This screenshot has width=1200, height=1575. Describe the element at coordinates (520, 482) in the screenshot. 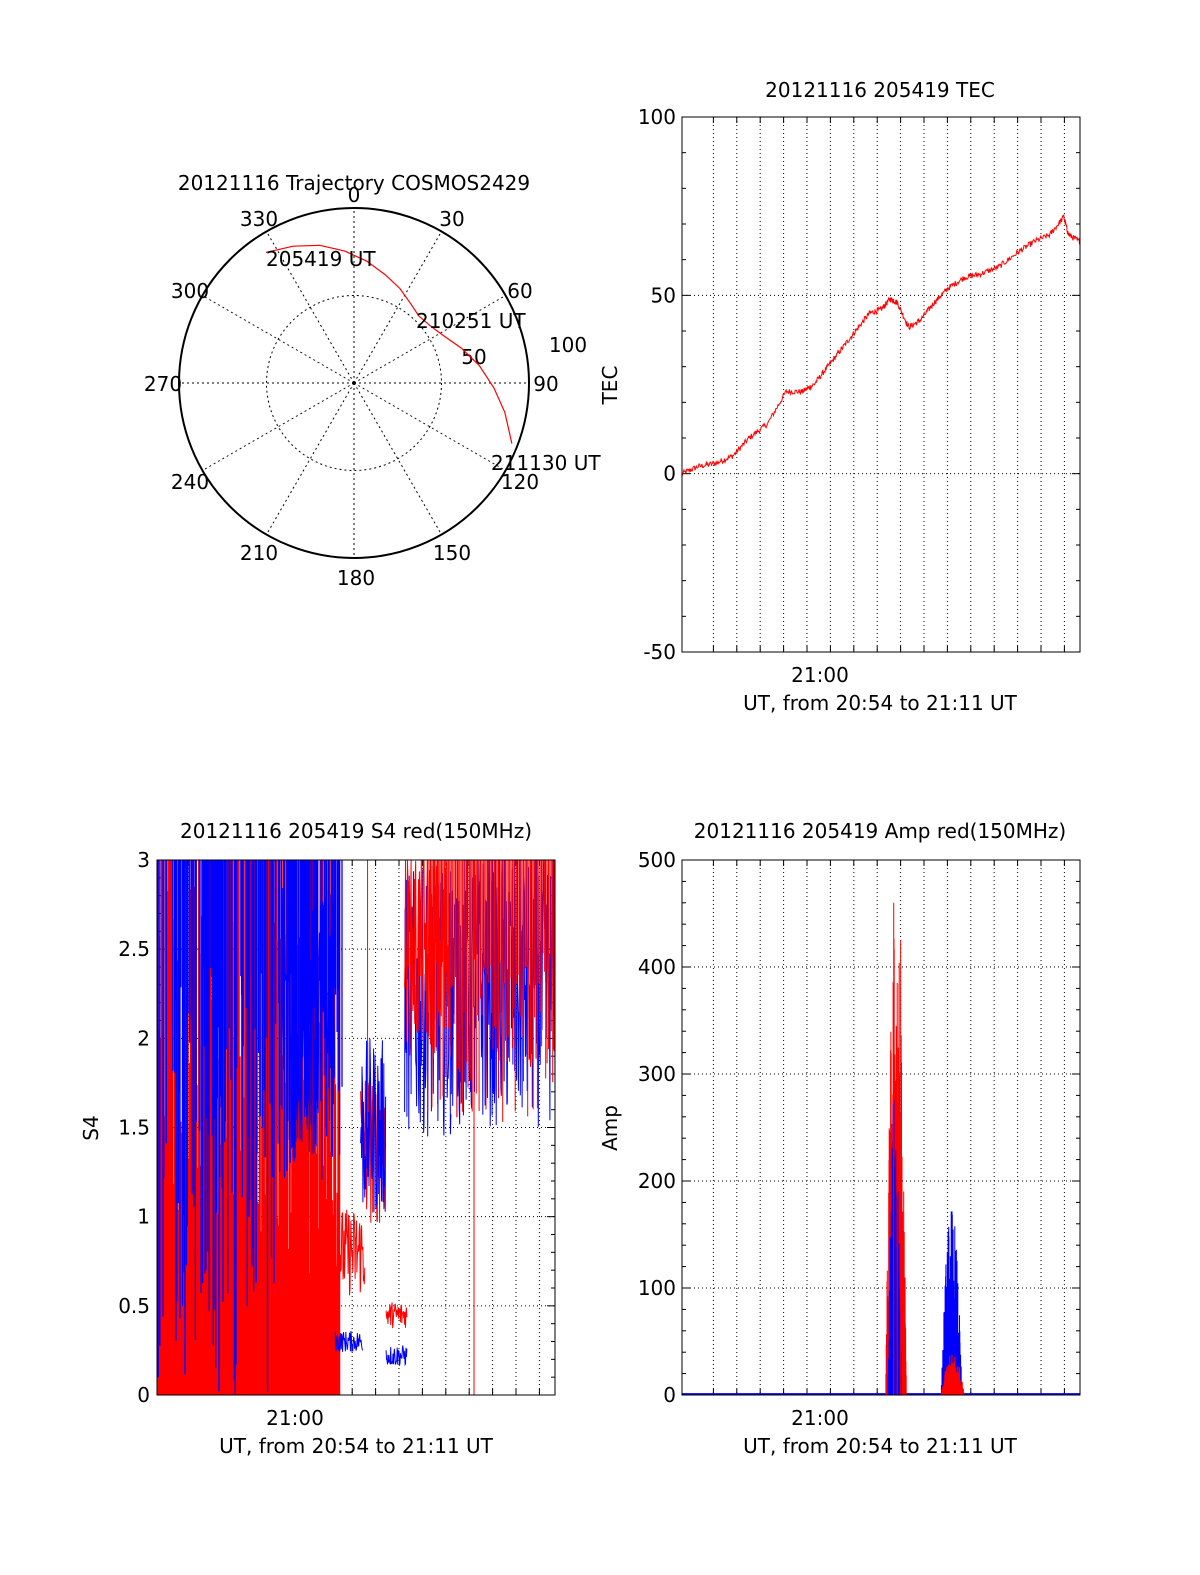

I see `azimuth-label: 120` at that location.